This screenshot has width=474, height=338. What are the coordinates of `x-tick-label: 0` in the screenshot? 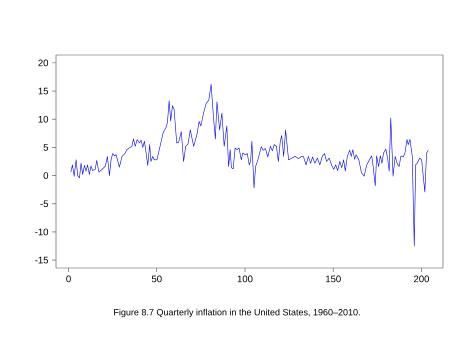 It's located at (68, 279).